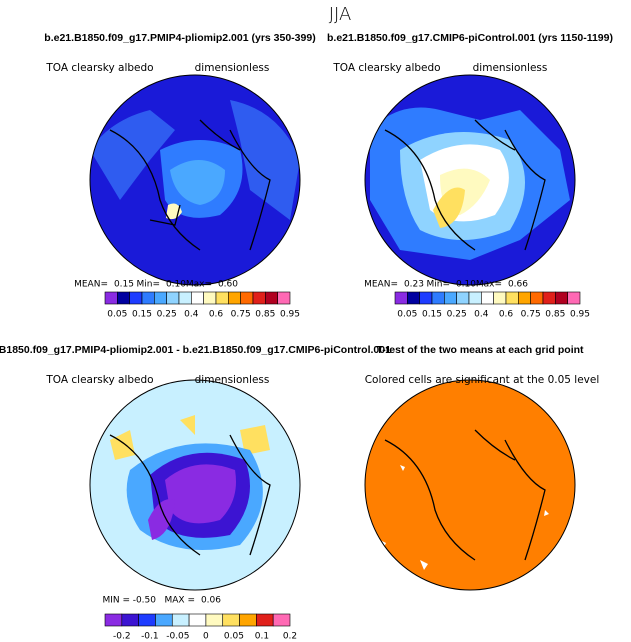 The height and width of the screenshot is (642, 631). I want to click on stat-value: 0.66, so click(518, 285).